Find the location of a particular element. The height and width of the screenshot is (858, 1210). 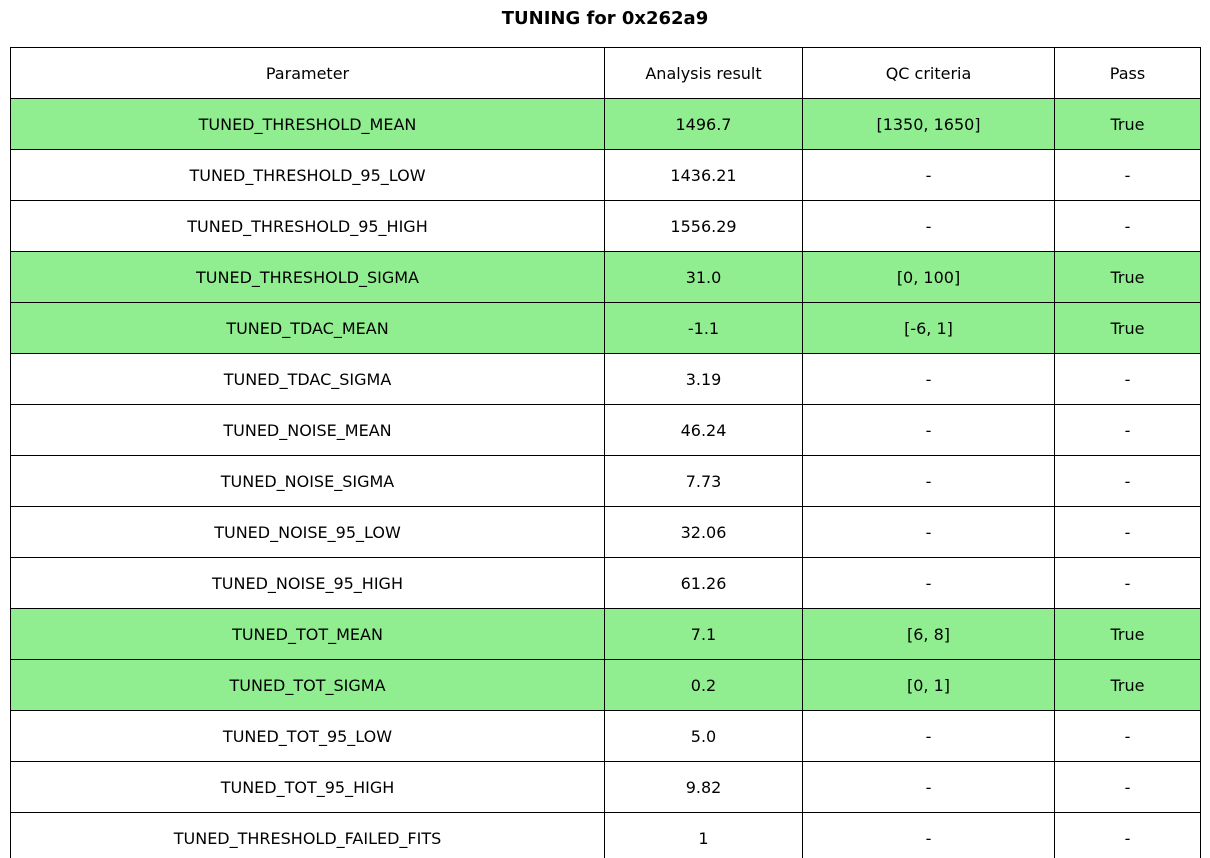

table-row: TUNED_TOT_SIGMA 0.2 [0, 1] True is located at coordinates (605, 685).